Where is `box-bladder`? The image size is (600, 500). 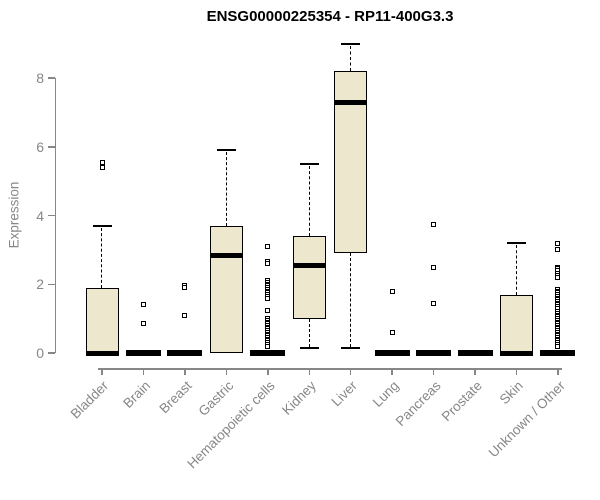
box-bladder is located at coordinates (102, 320).